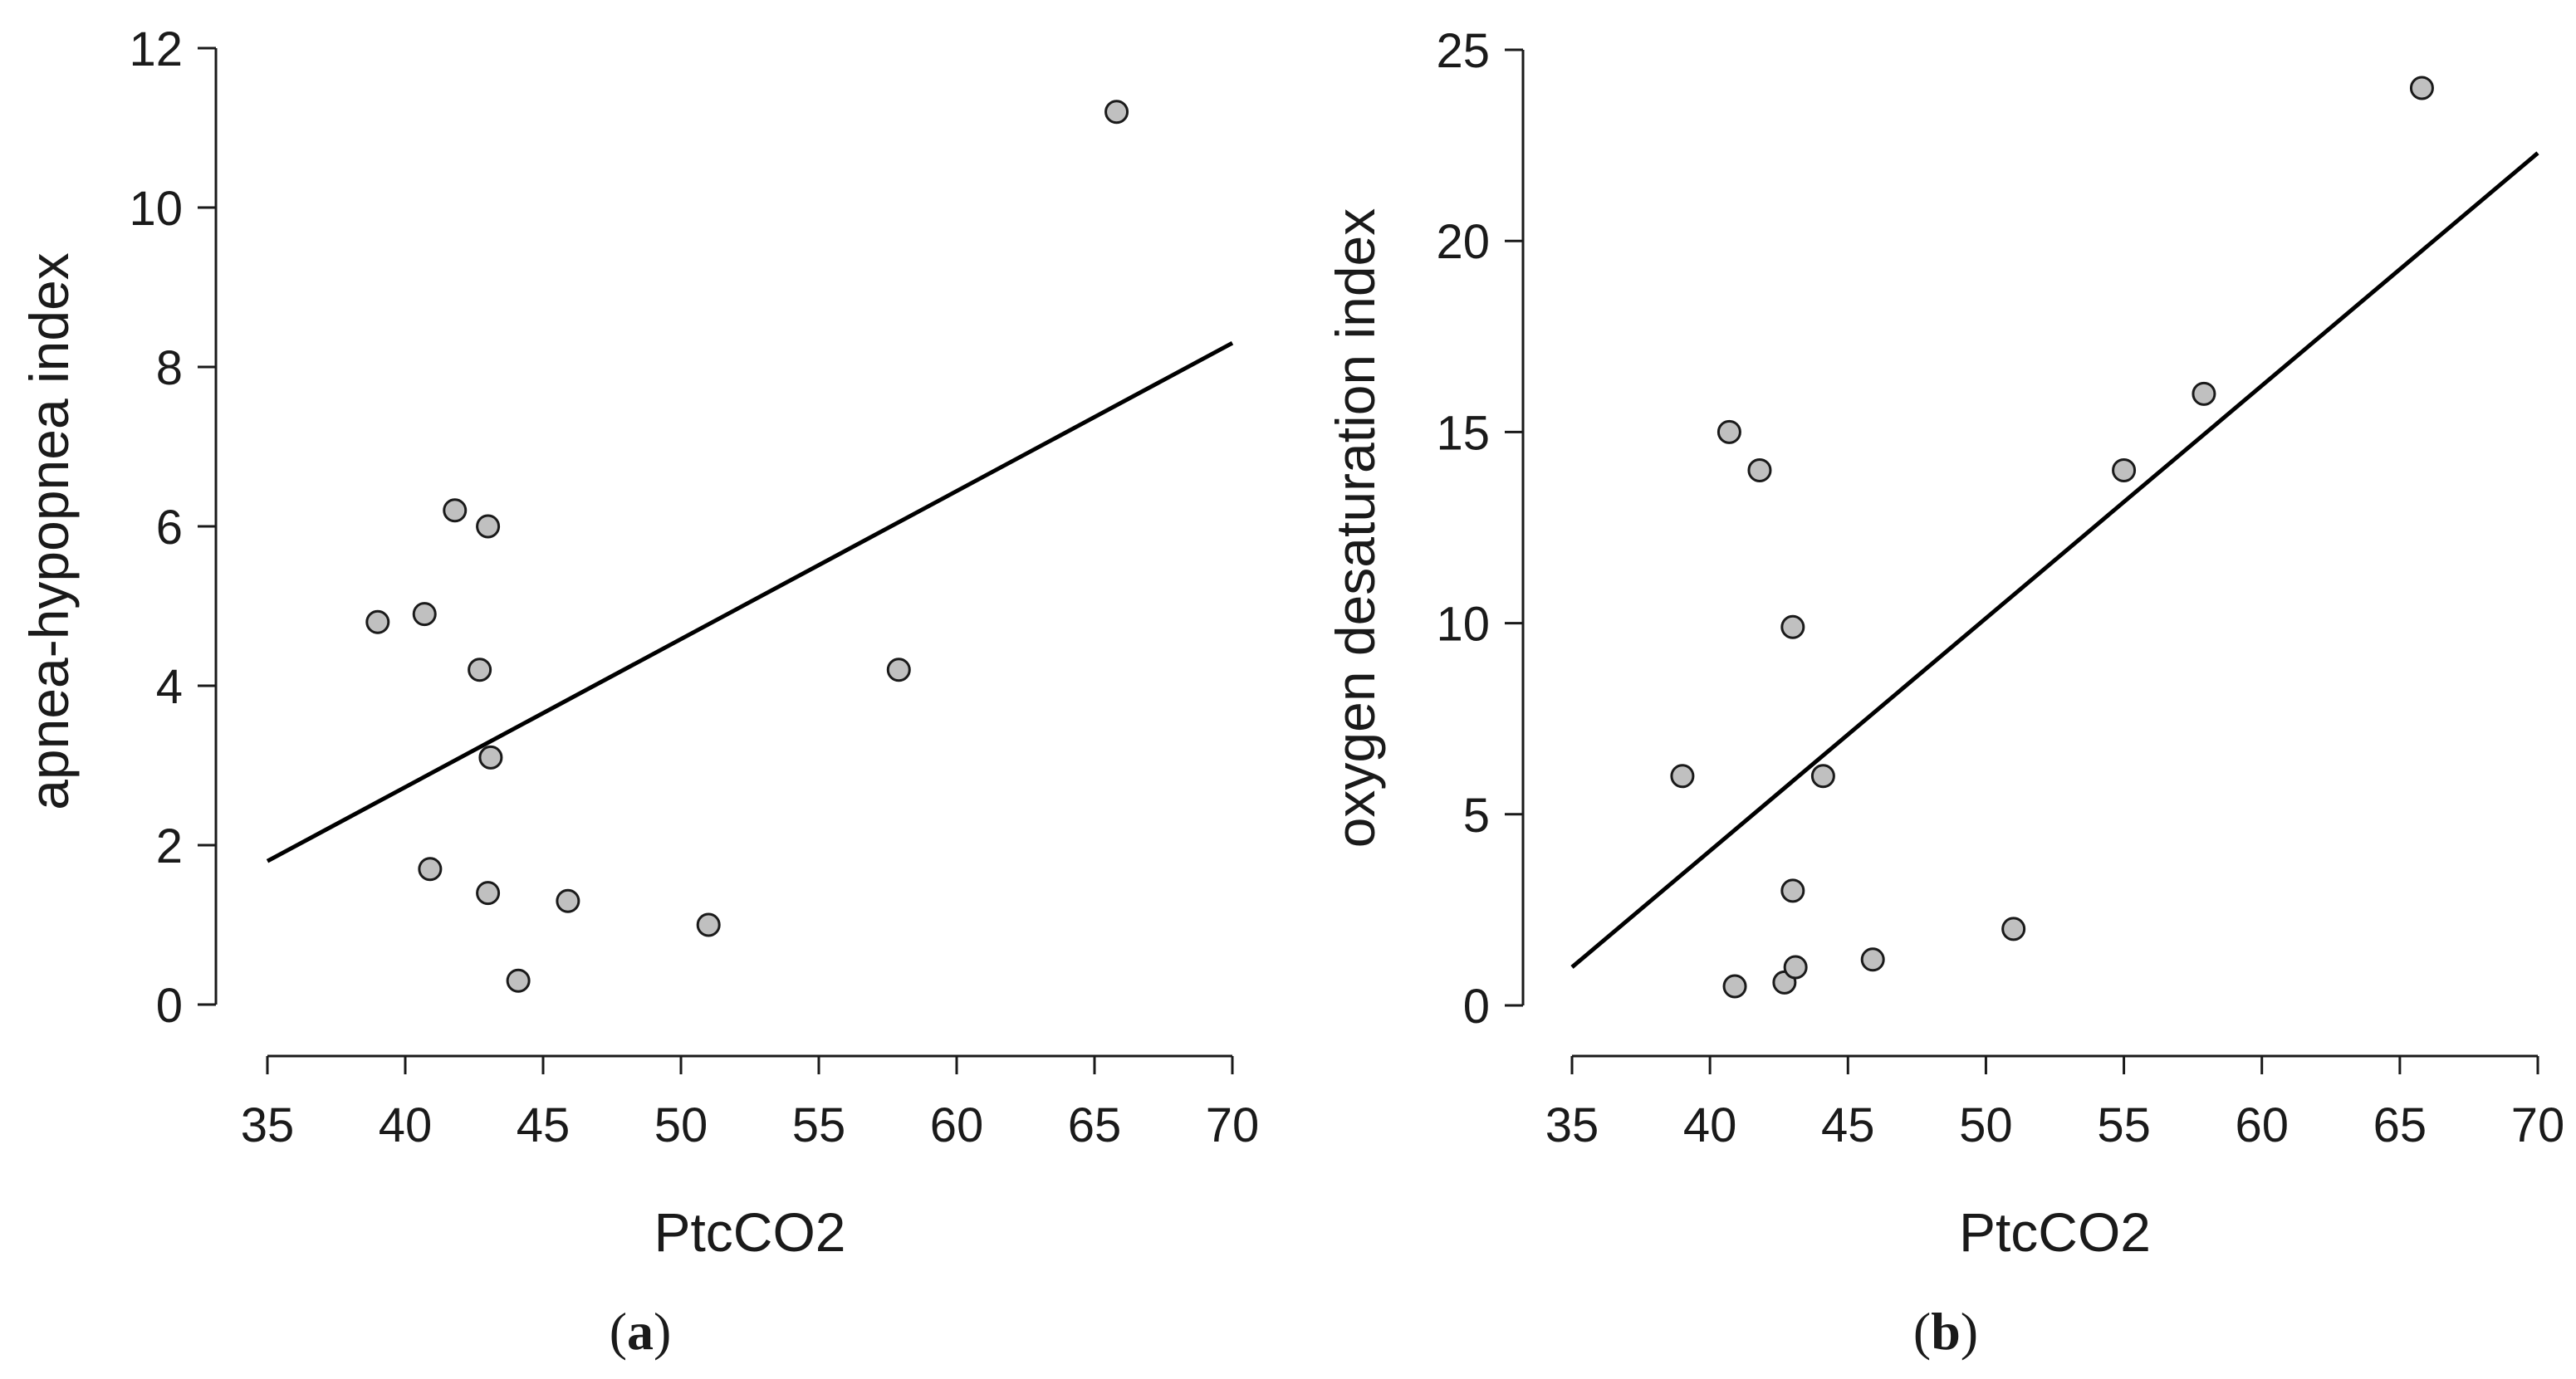  Describe the element at coordinates (750, 602) in the screenshot. I see `regression-line` at that location.